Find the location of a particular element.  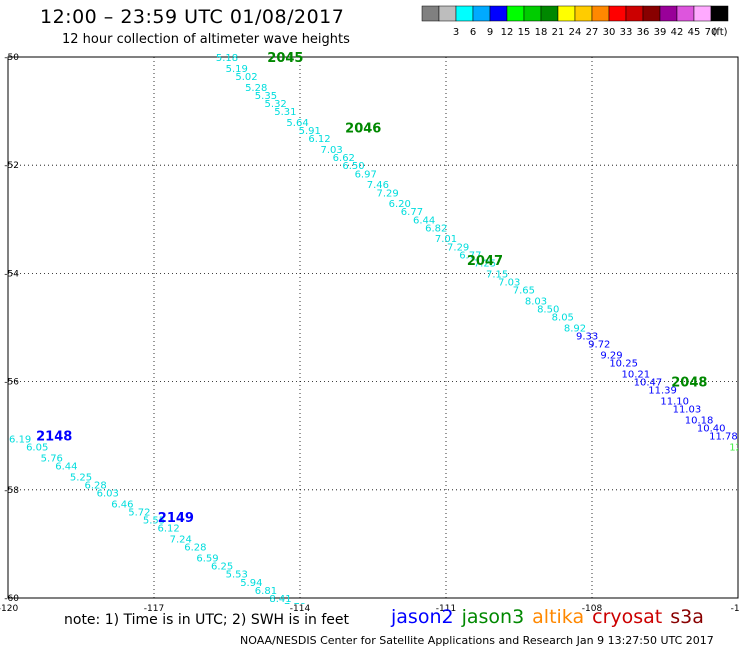

satellite-legend: jason2 jason3 altika cryosat s3a is located at coordinates (551, 617).